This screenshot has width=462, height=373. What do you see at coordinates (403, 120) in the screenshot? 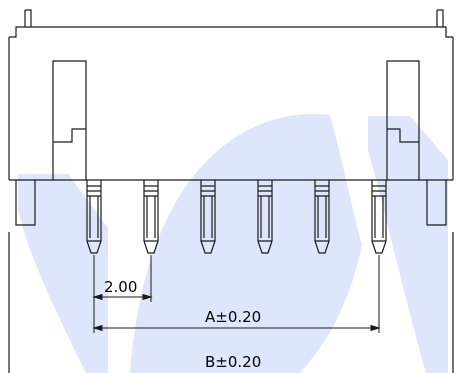
I see `latch-post-right` at bounding box center [403, 120].